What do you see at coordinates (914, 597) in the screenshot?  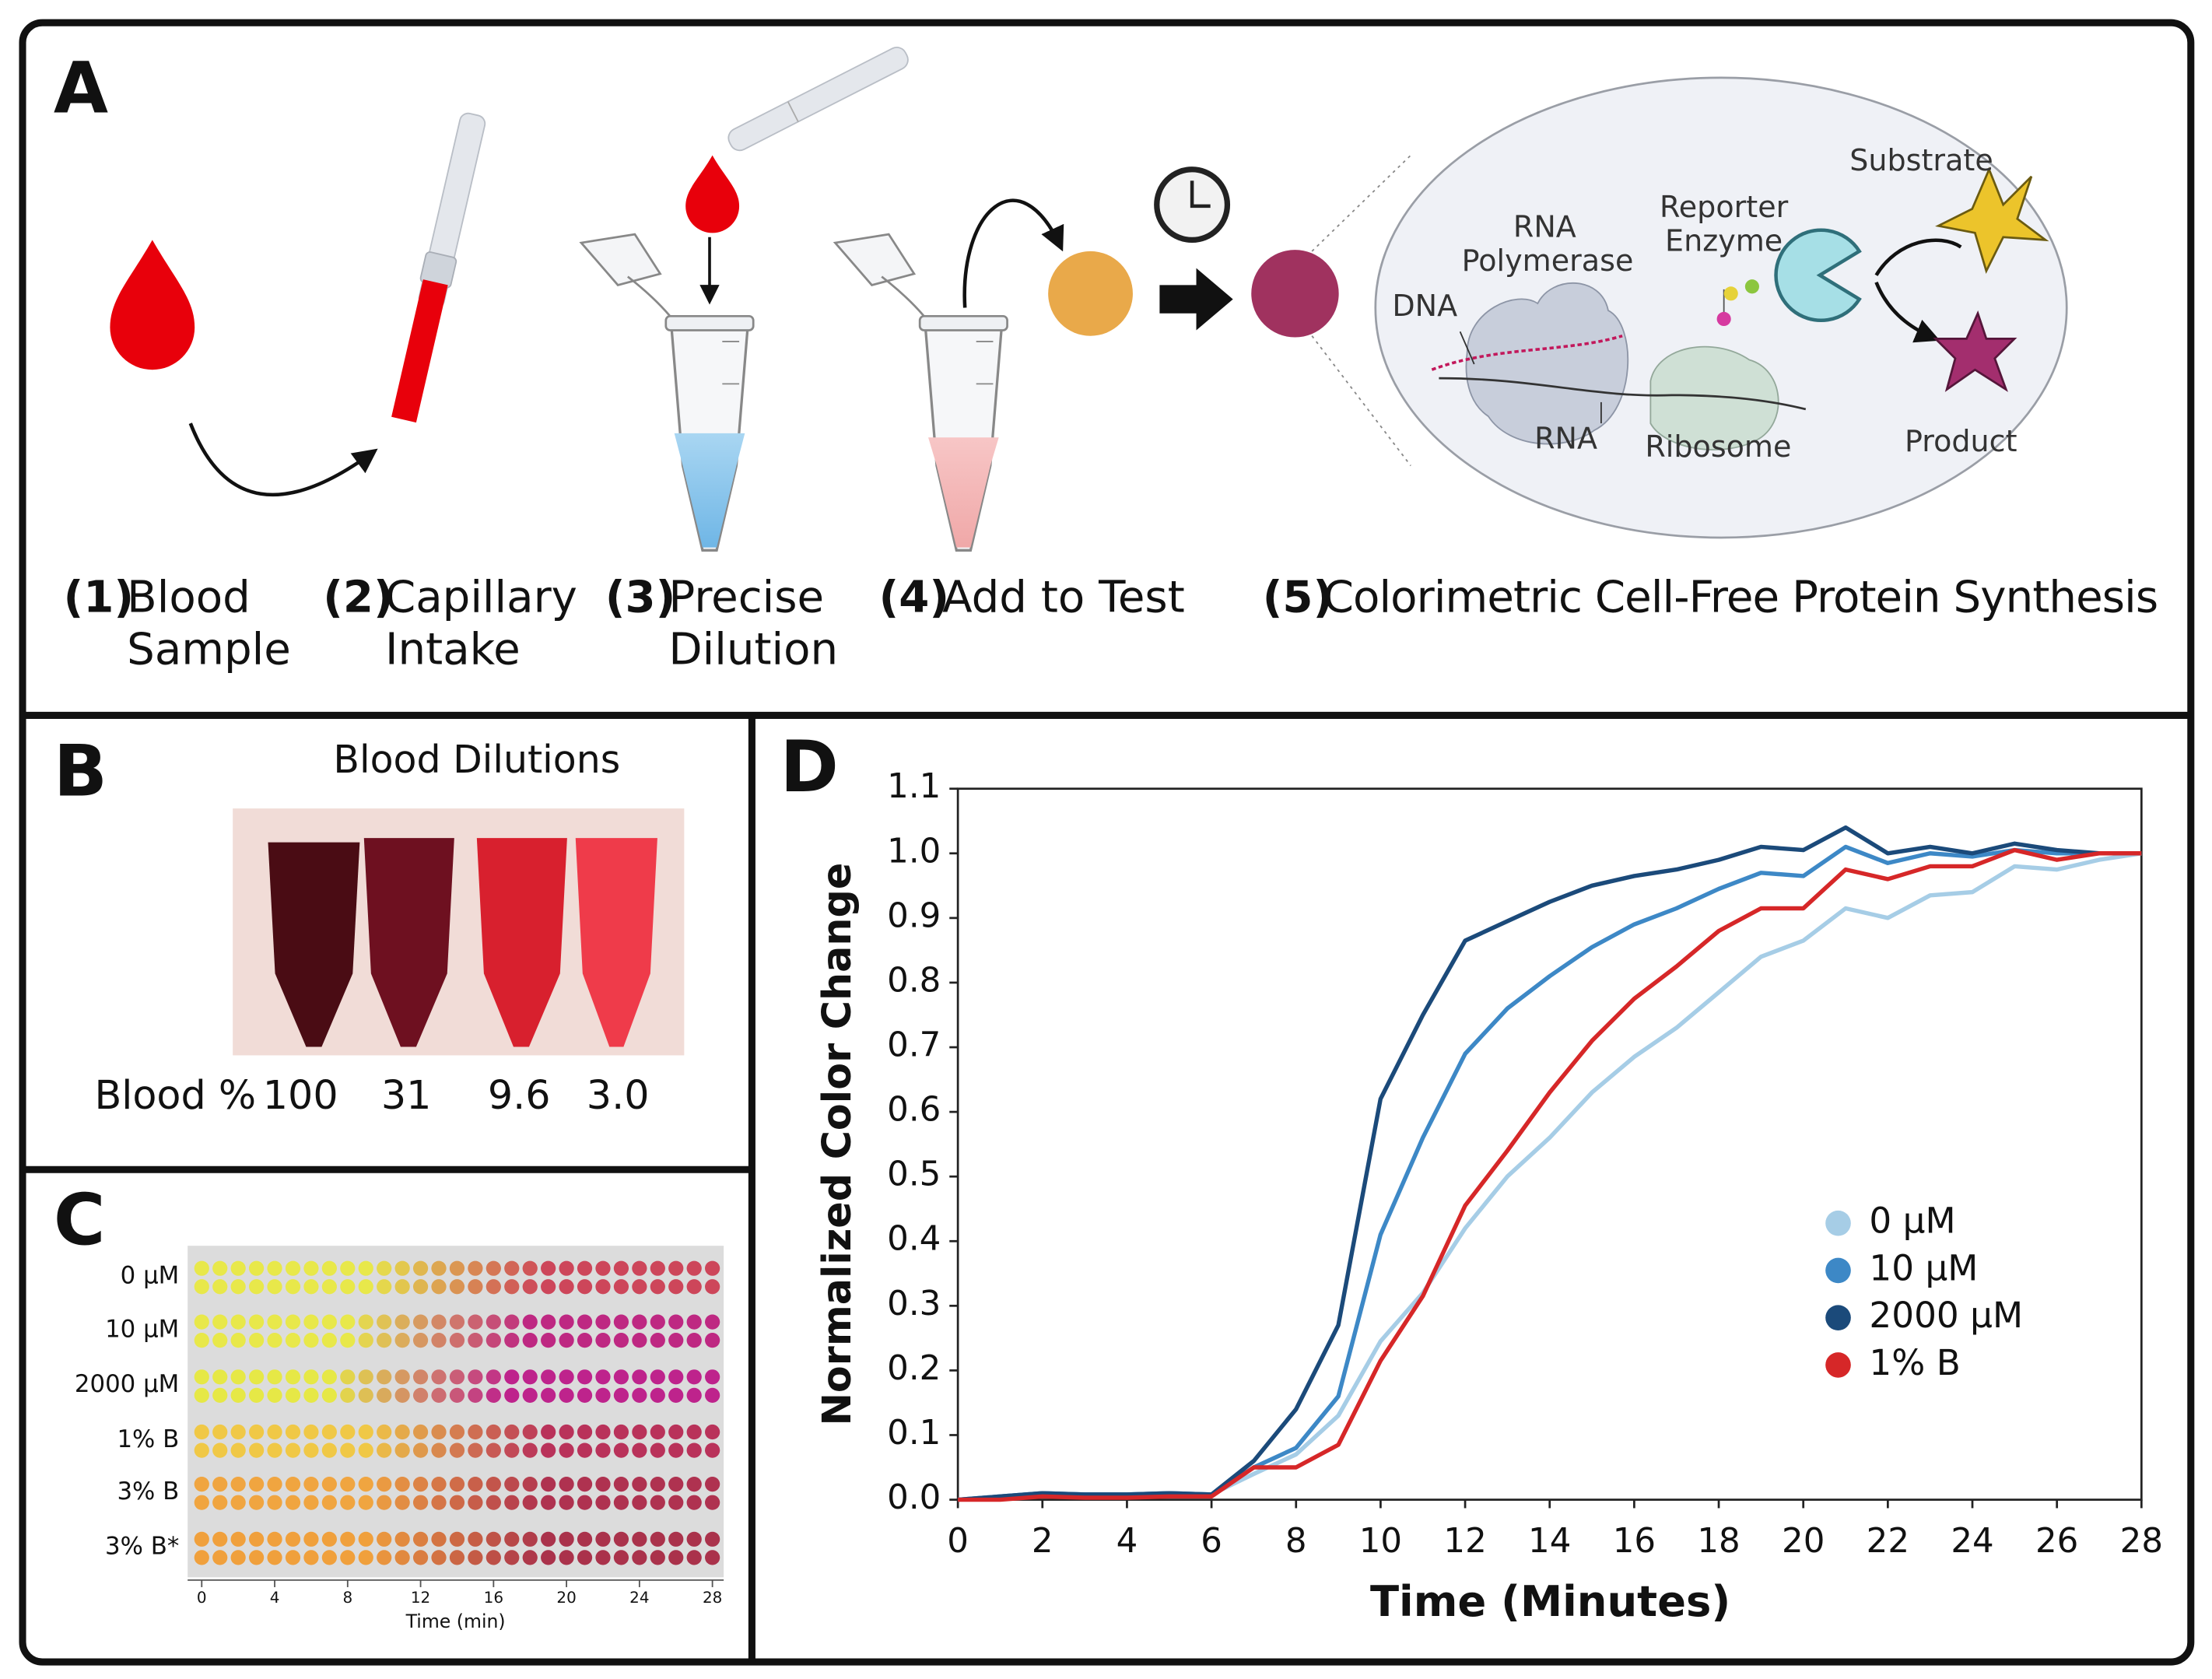 I see `step-number: (4)` at bounding box center [914, 597].